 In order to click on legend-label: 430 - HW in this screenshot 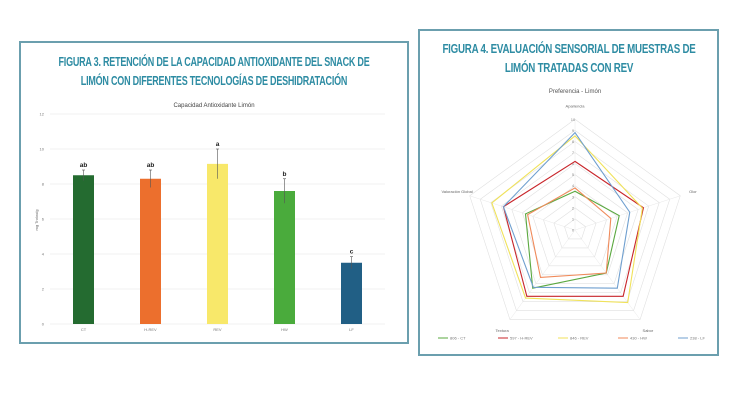, I will do `click(638, 338)`.